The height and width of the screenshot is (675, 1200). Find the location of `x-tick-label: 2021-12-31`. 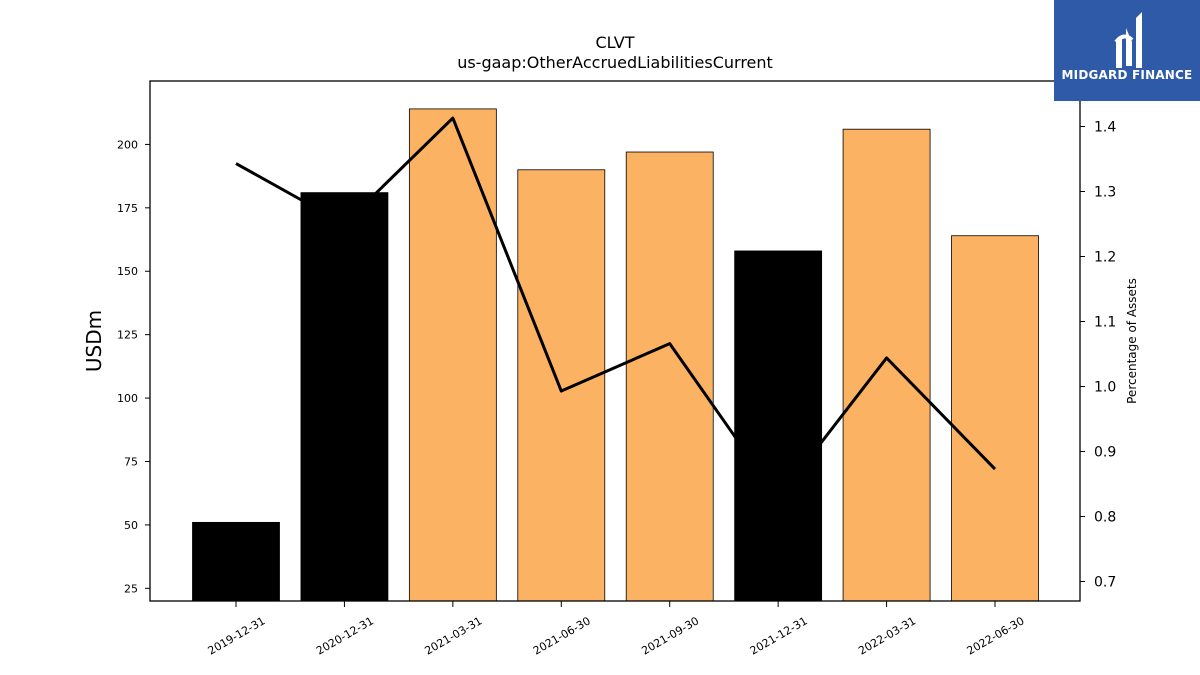

x-tick-label: 2021-12-31 is located at coordinates (779, 635).